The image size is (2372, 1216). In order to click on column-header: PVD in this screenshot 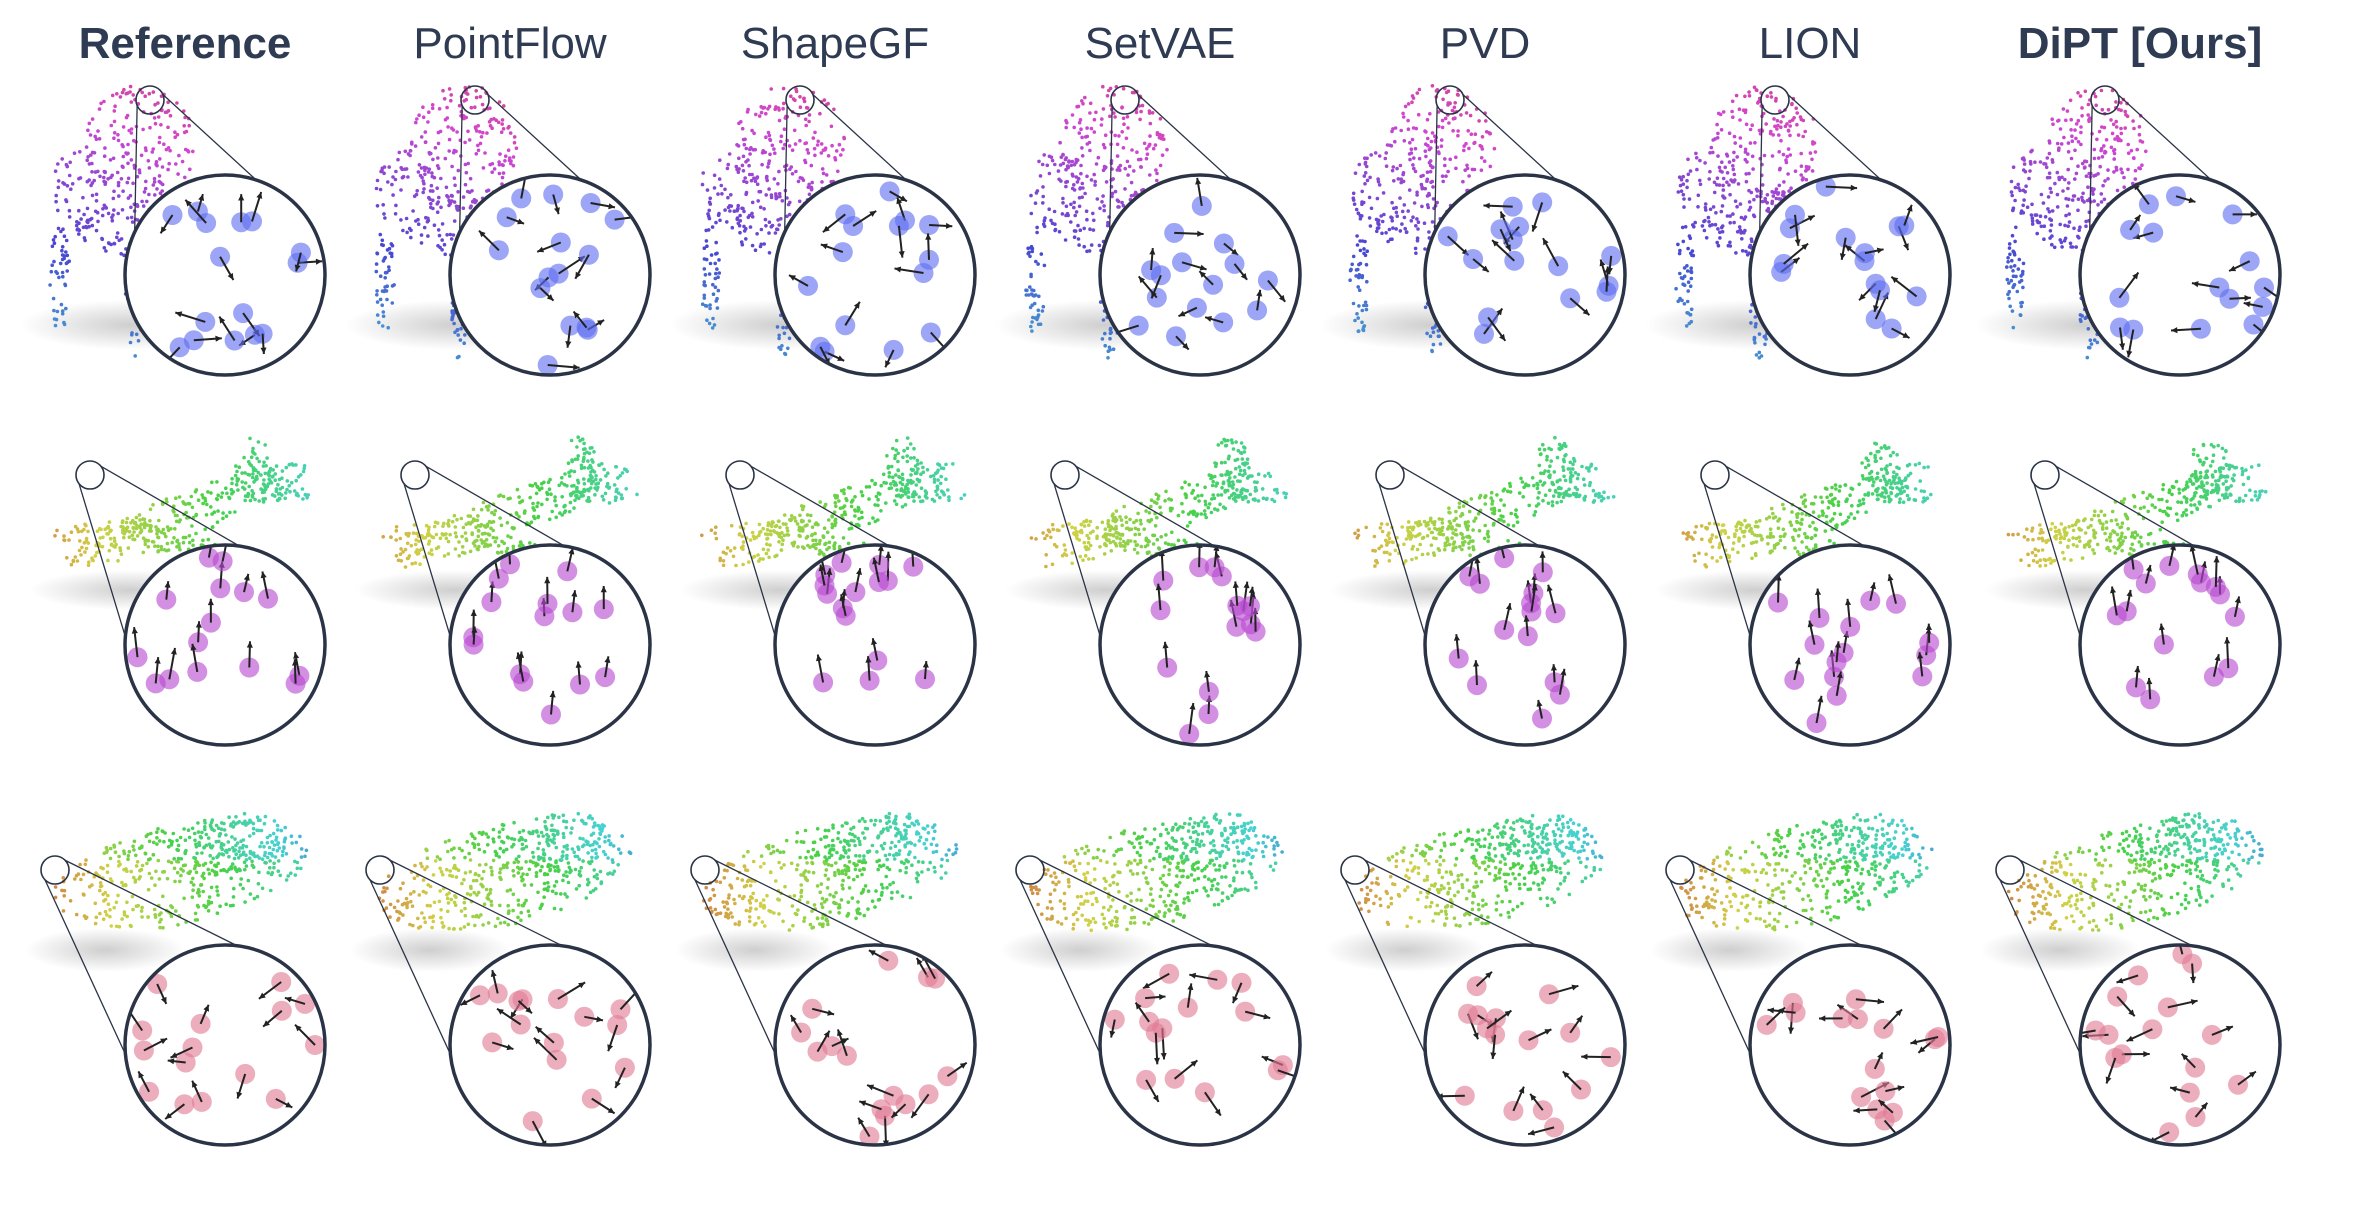, I will do `click(1485, 43)`.